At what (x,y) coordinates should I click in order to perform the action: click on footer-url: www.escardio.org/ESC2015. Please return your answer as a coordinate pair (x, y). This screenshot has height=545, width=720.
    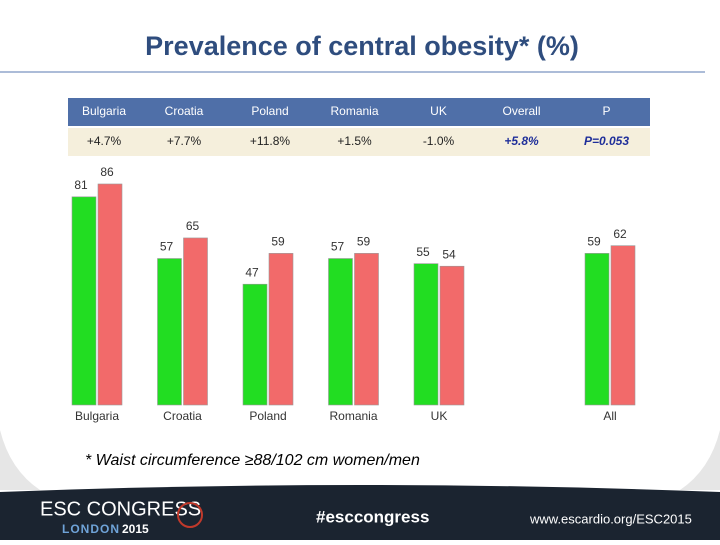
    Looking at the image, I should click on (610, 518).